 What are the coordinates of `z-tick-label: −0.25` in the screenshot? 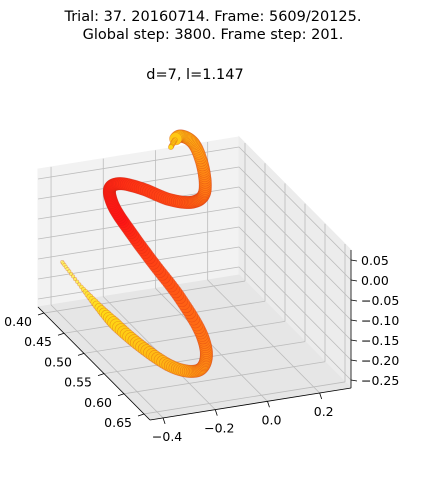 It's located at (380, 380).